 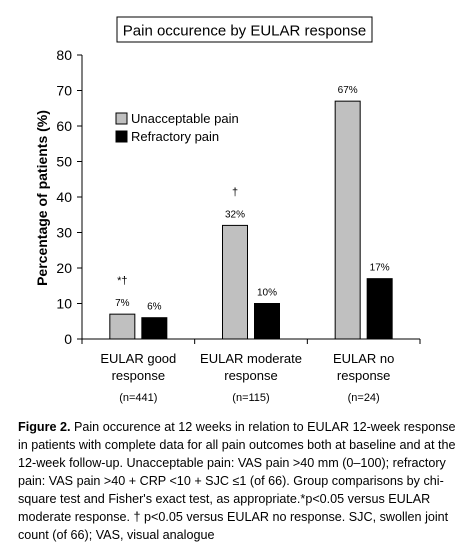 What do you see at coordinates (64, 55) in the screenshot?
I see `y-tick-label: 80` at bounding box center [64, 55].